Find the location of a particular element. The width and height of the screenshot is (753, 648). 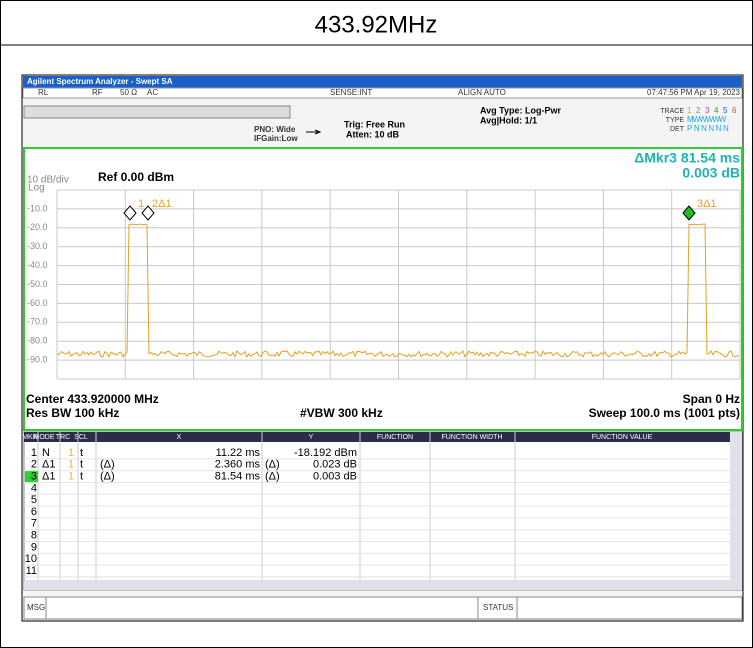

cell-mkr: 10 is located at coordinates (31, 559).